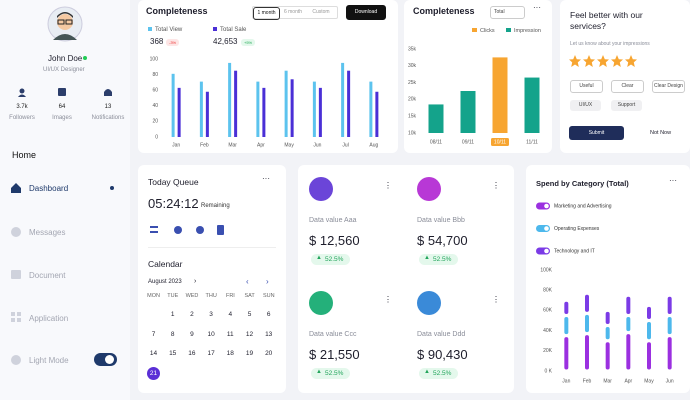  What do you see at coordinates (268, 314) in the screenshot?
I see `calendar-day: 6` at bounding box center [268, 314].